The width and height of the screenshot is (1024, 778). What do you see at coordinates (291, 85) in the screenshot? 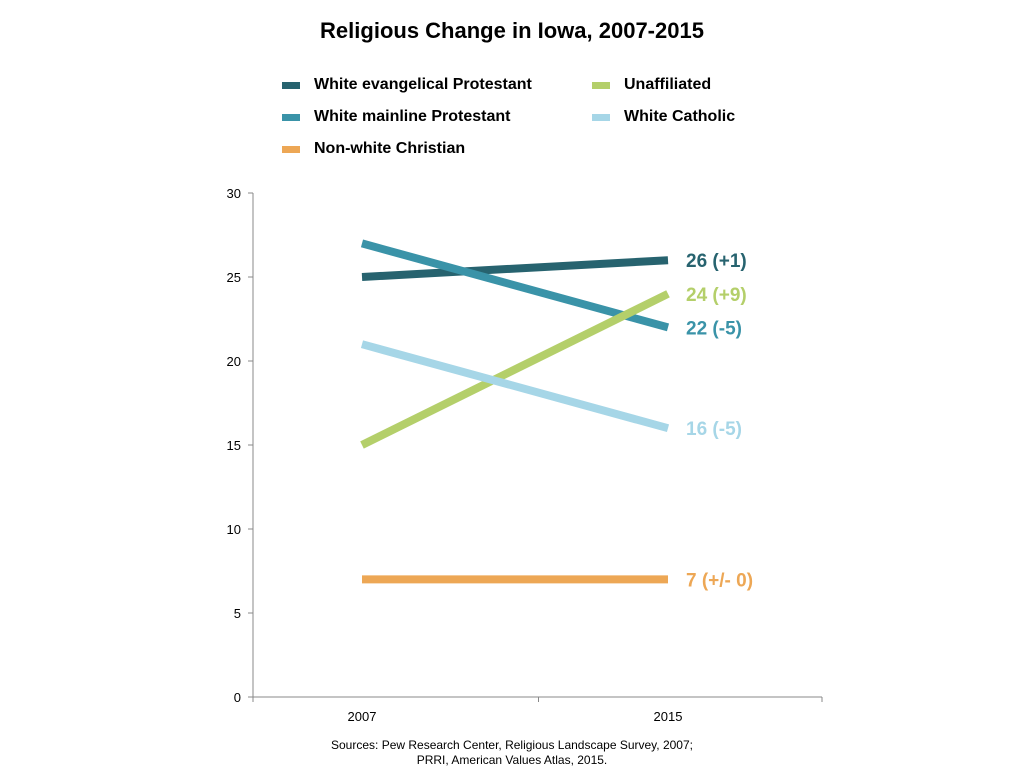
I see `legend-swatch-white-evangelical-protestant` at bounding box center [291, 85].